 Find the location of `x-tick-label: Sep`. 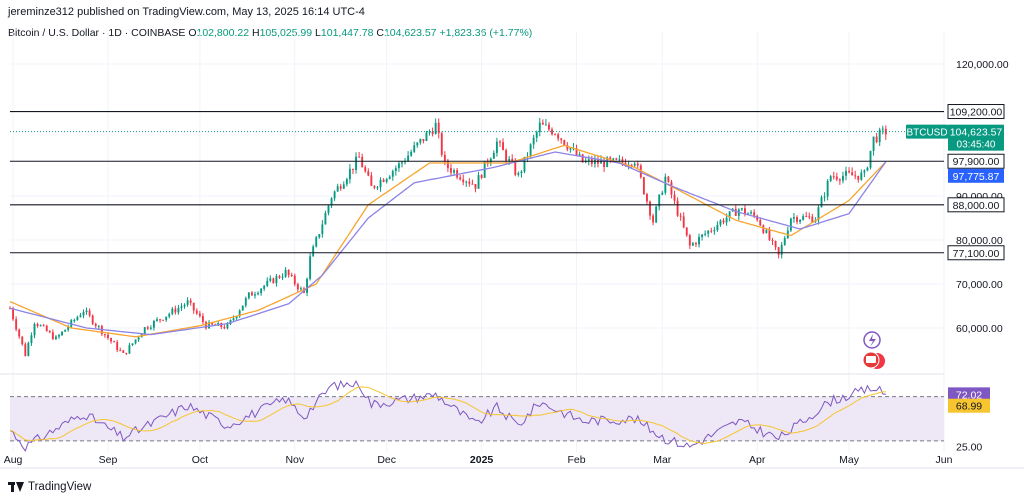

x-tick-label: Sep is located at coordinates (108, 460).